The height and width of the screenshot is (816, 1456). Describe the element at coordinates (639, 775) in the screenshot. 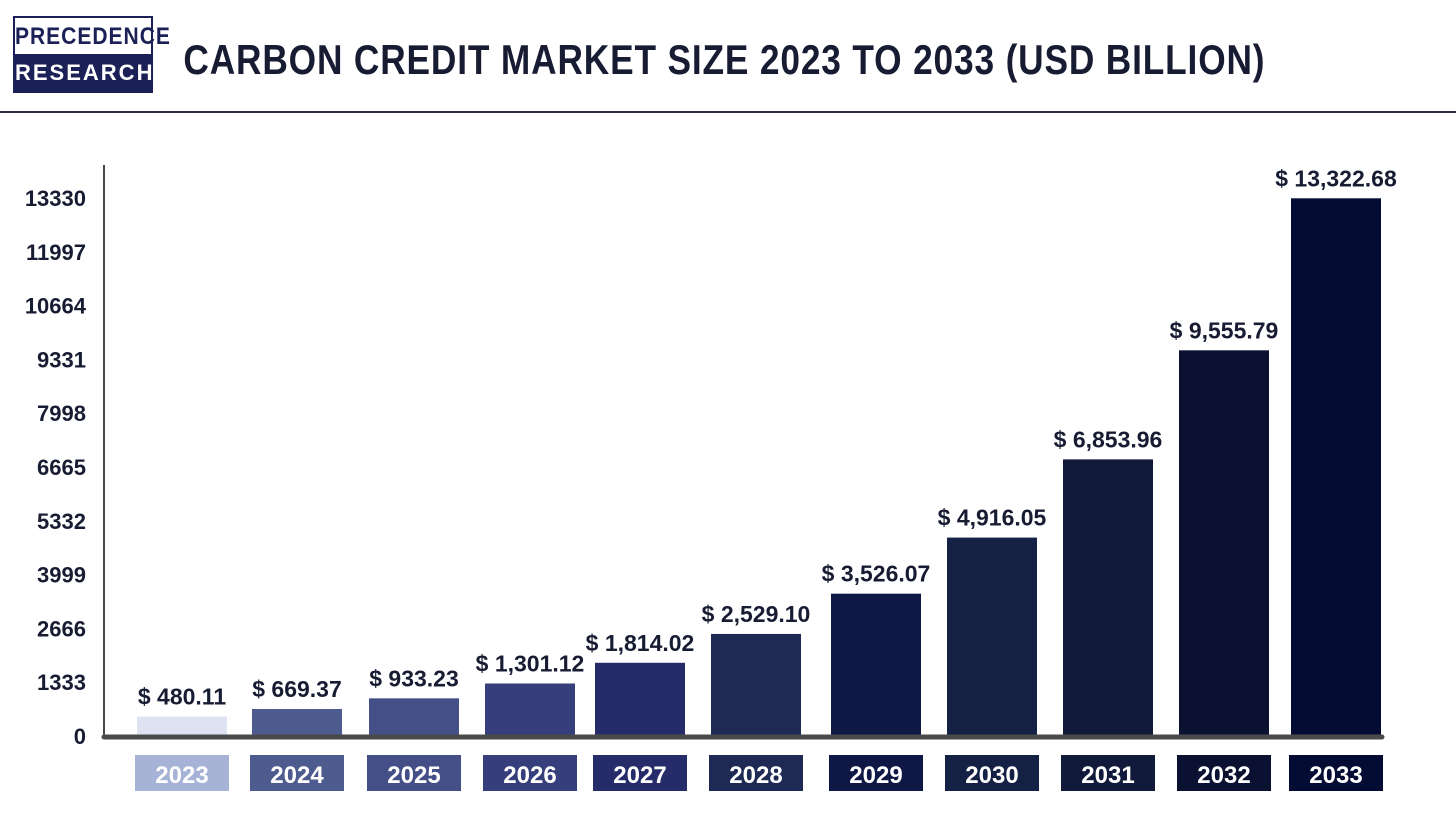

I see `x-tick-label: 2027` at that location.